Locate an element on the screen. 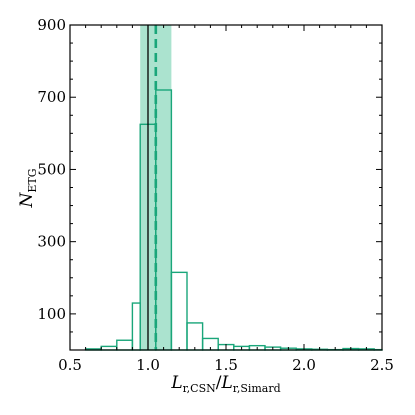 This screenshot has height=415, width=415. x-tick-label: 2.0 is located at coordinates (304, 365).